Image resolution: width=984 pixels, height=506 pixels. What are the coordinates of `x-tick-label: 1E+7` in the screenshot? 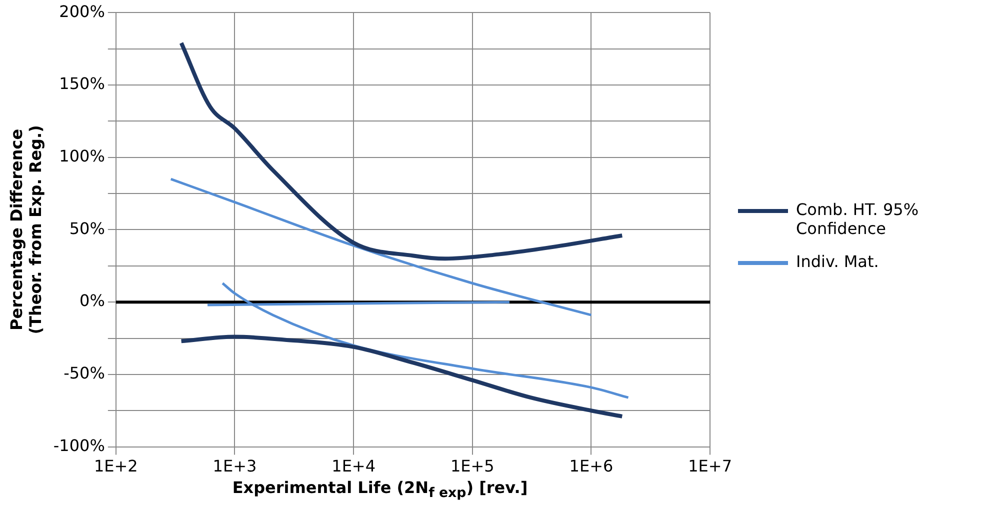 It's located at (710, 466).